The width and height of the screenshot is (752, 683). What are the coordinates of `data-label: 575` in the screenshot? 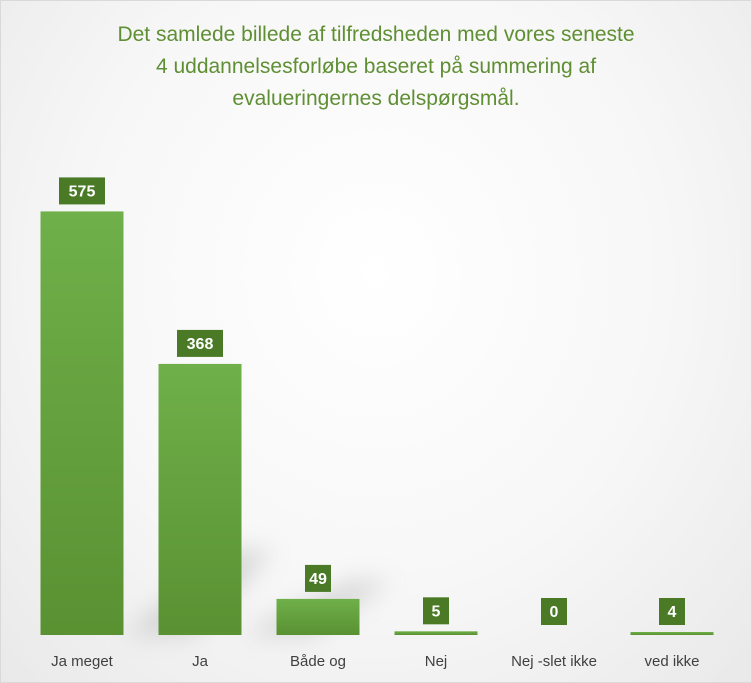 It's located at (82, 191).